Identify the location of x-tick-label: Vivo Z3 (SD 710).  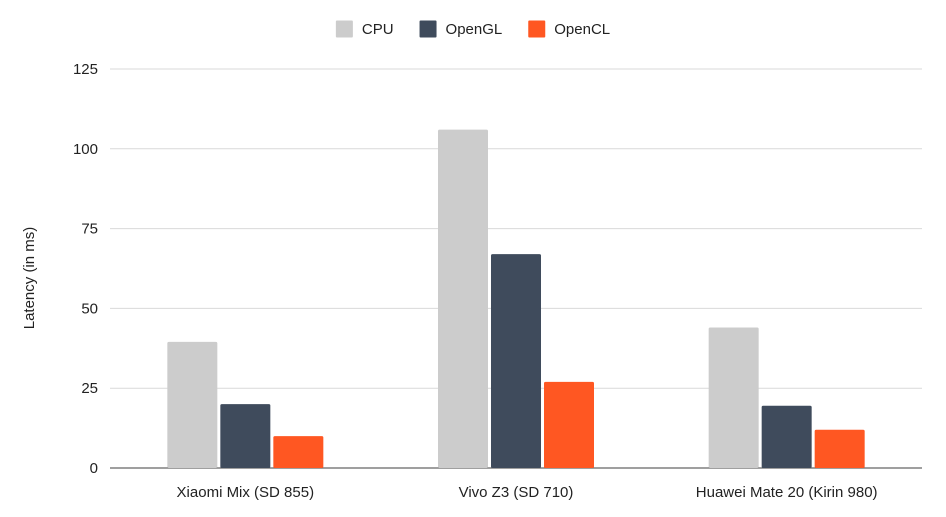
(516, 492).